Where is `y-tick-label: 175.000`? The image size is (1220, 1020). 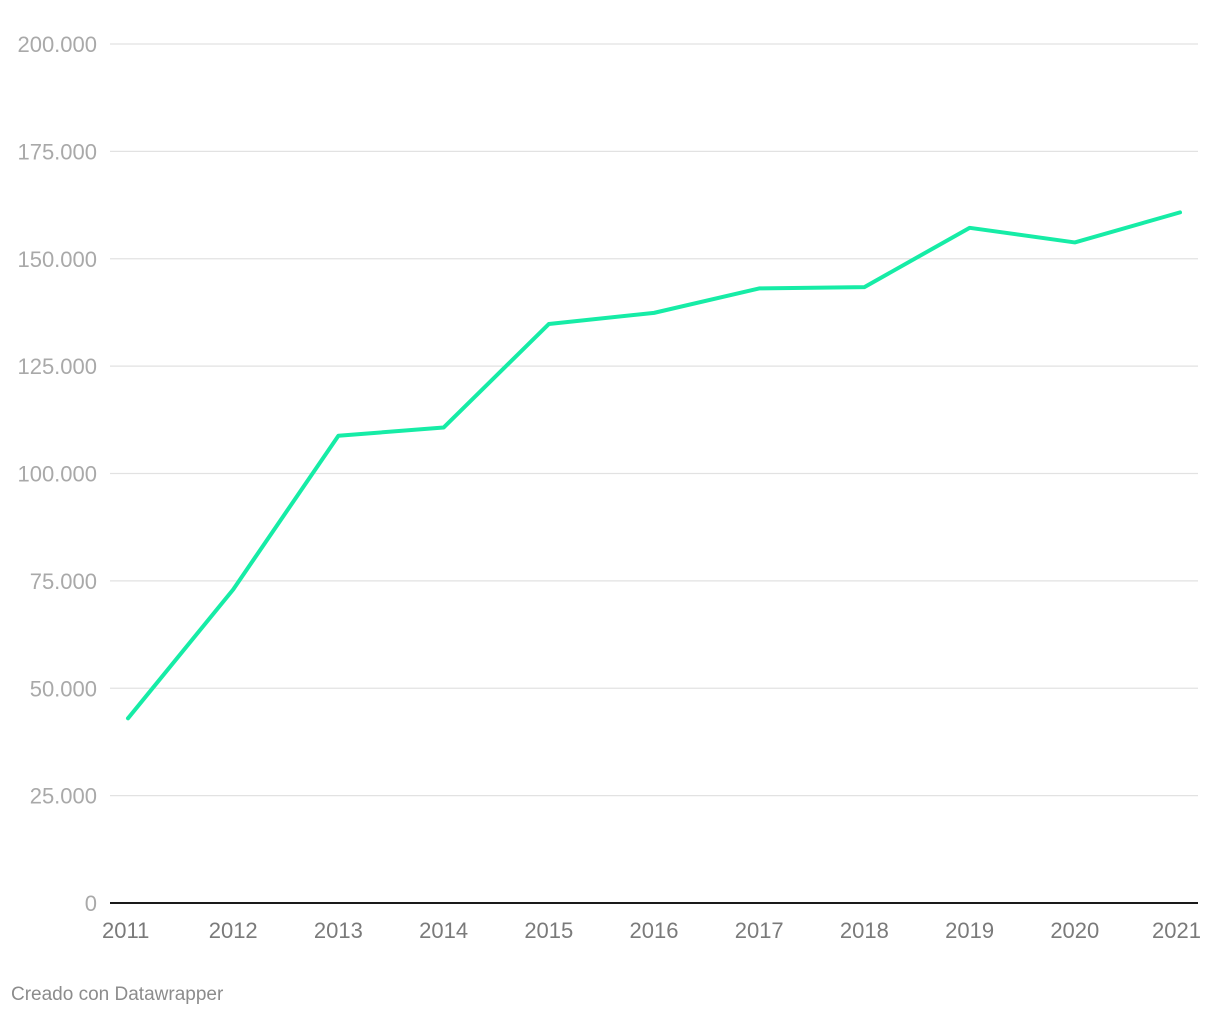 y-tick-label: 175.000 is located at coordinates (57, 151).